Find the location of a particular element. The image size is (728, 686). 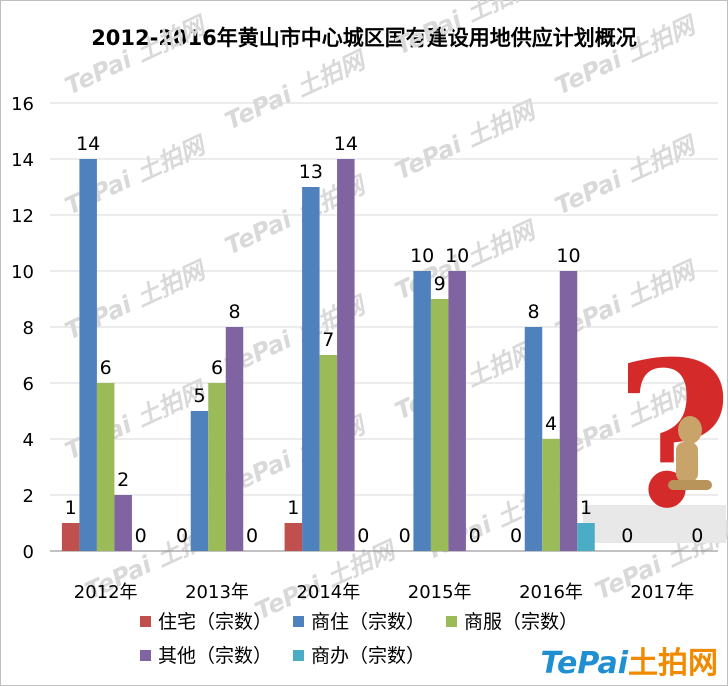

legend-label: 住宅（宗数） is located at coordinates (215, 622).